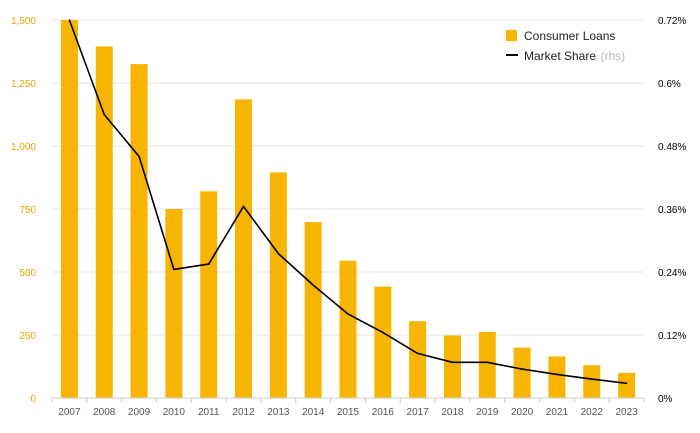 The height and width of the screenshot is (433, 700). I want to click on market-share-point-2013, so click(278, 253).